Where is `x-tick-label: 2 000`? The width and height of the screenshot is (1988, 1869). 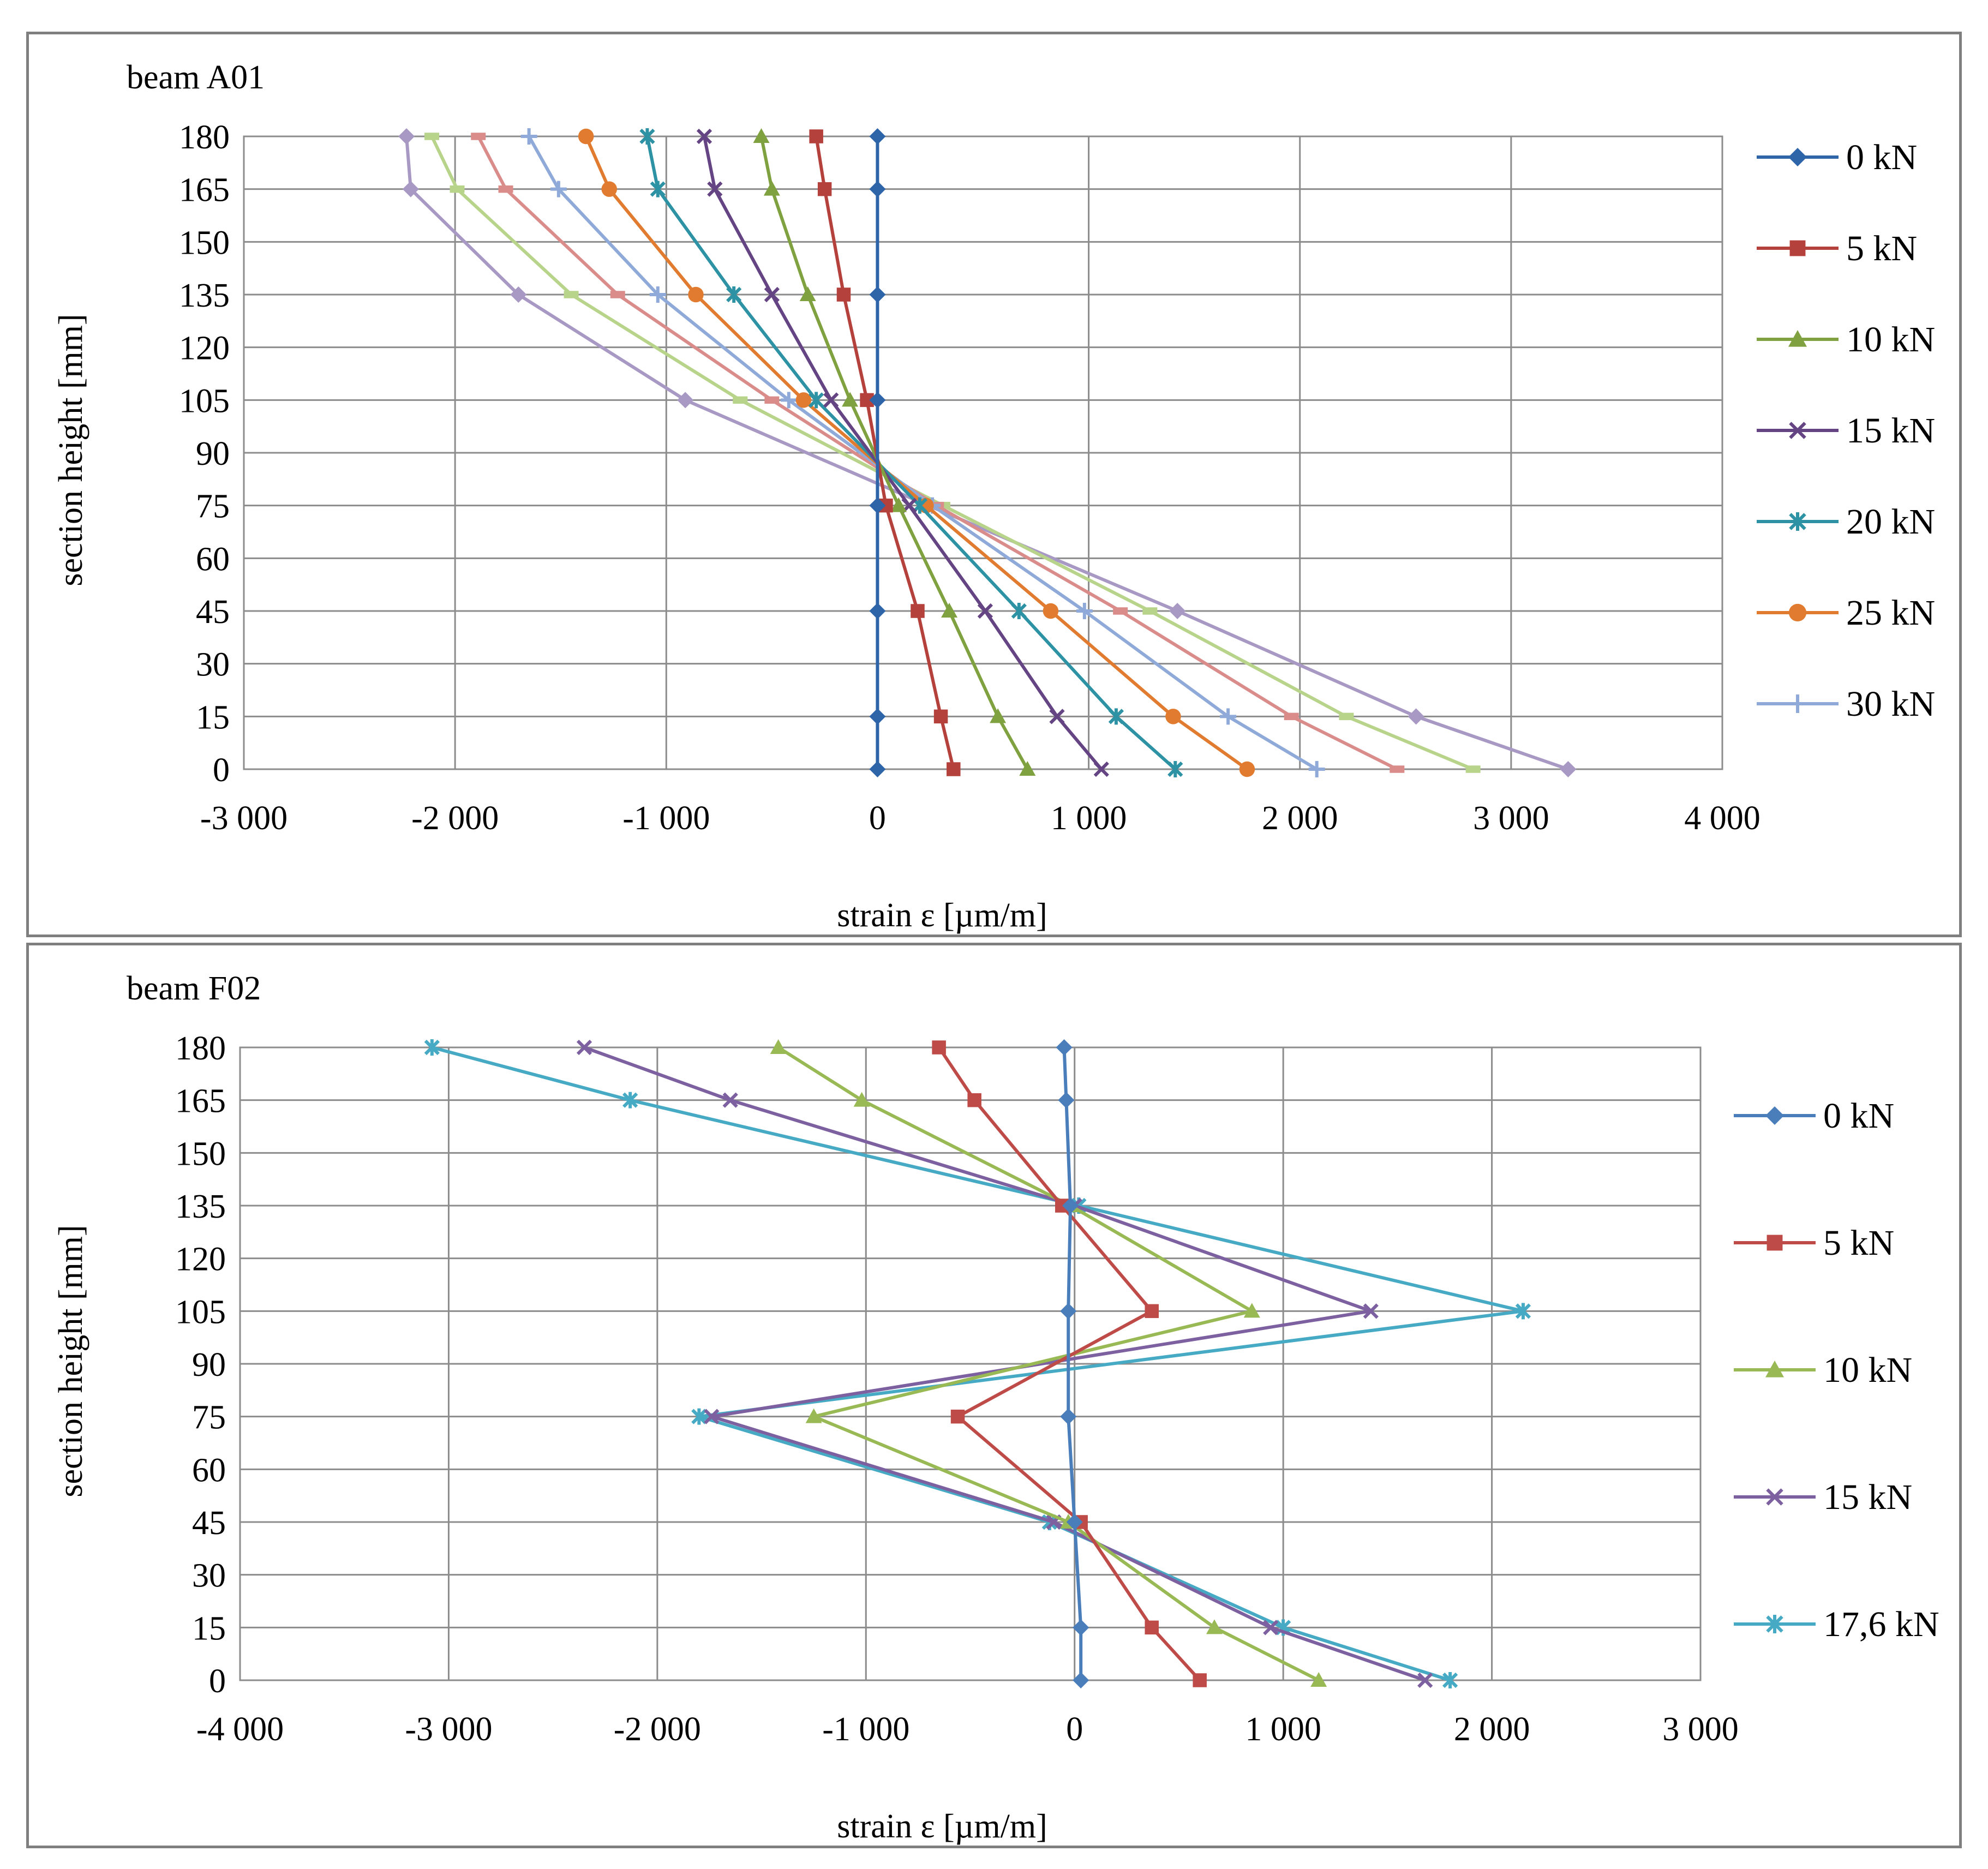 x-tick-label: 2 000 is located at coordinates (1300, 818).